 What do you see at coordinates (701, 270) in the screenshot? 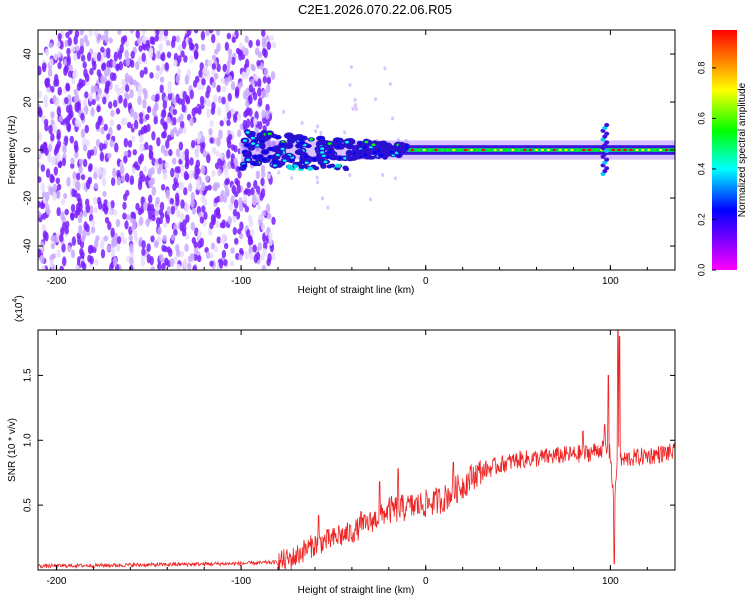
I see `colorbar-tick-label: 0.0` at bounding box center [701, 270].